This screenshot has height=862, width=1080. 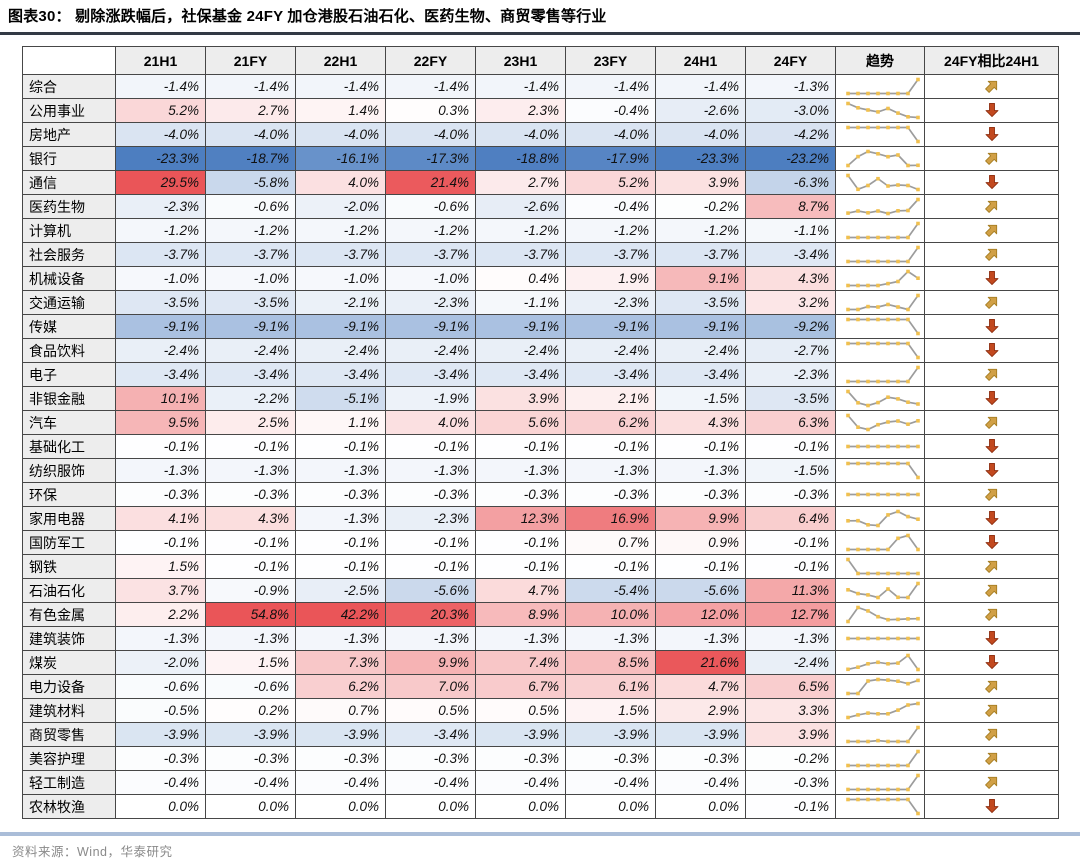 What do you see at coordinates (160, 86) in the screenshot?
I see `value-cell: -1.4%` at bounding box center [160, 86].